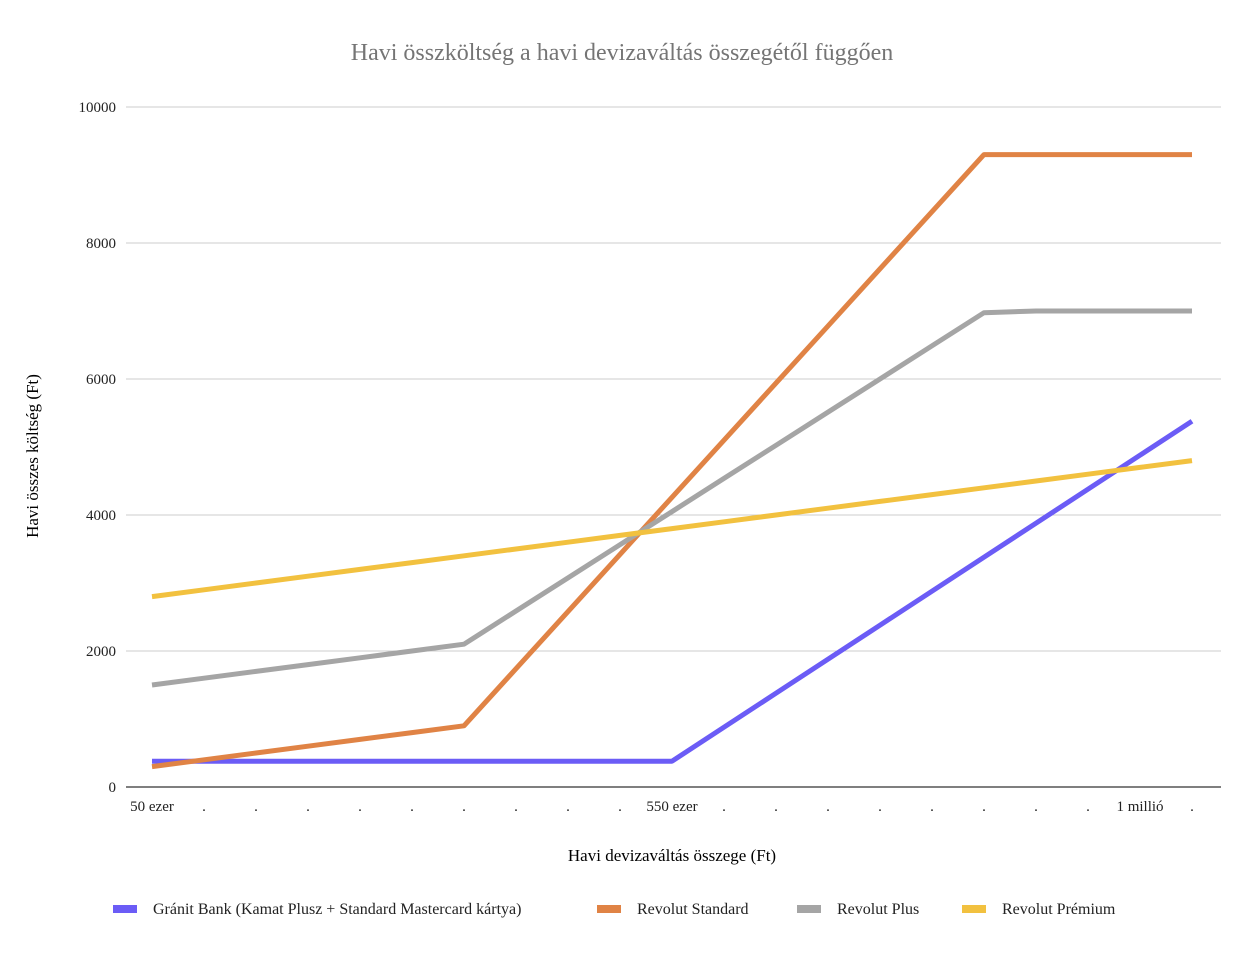 The image size is (1260, 965). What do you see at coordinates (98, 108) in the screenshot?
I see `y-tick-label: 10000` at bounding box center [98, 108].